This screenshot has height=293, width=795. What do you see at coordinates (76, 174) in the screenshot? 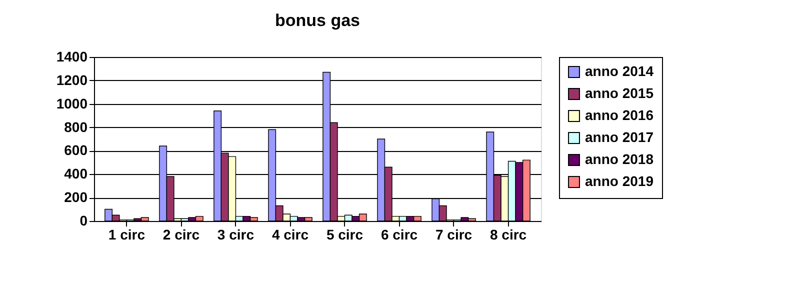
I see `y-tick-label: 400` at bounding box center [76, 174].